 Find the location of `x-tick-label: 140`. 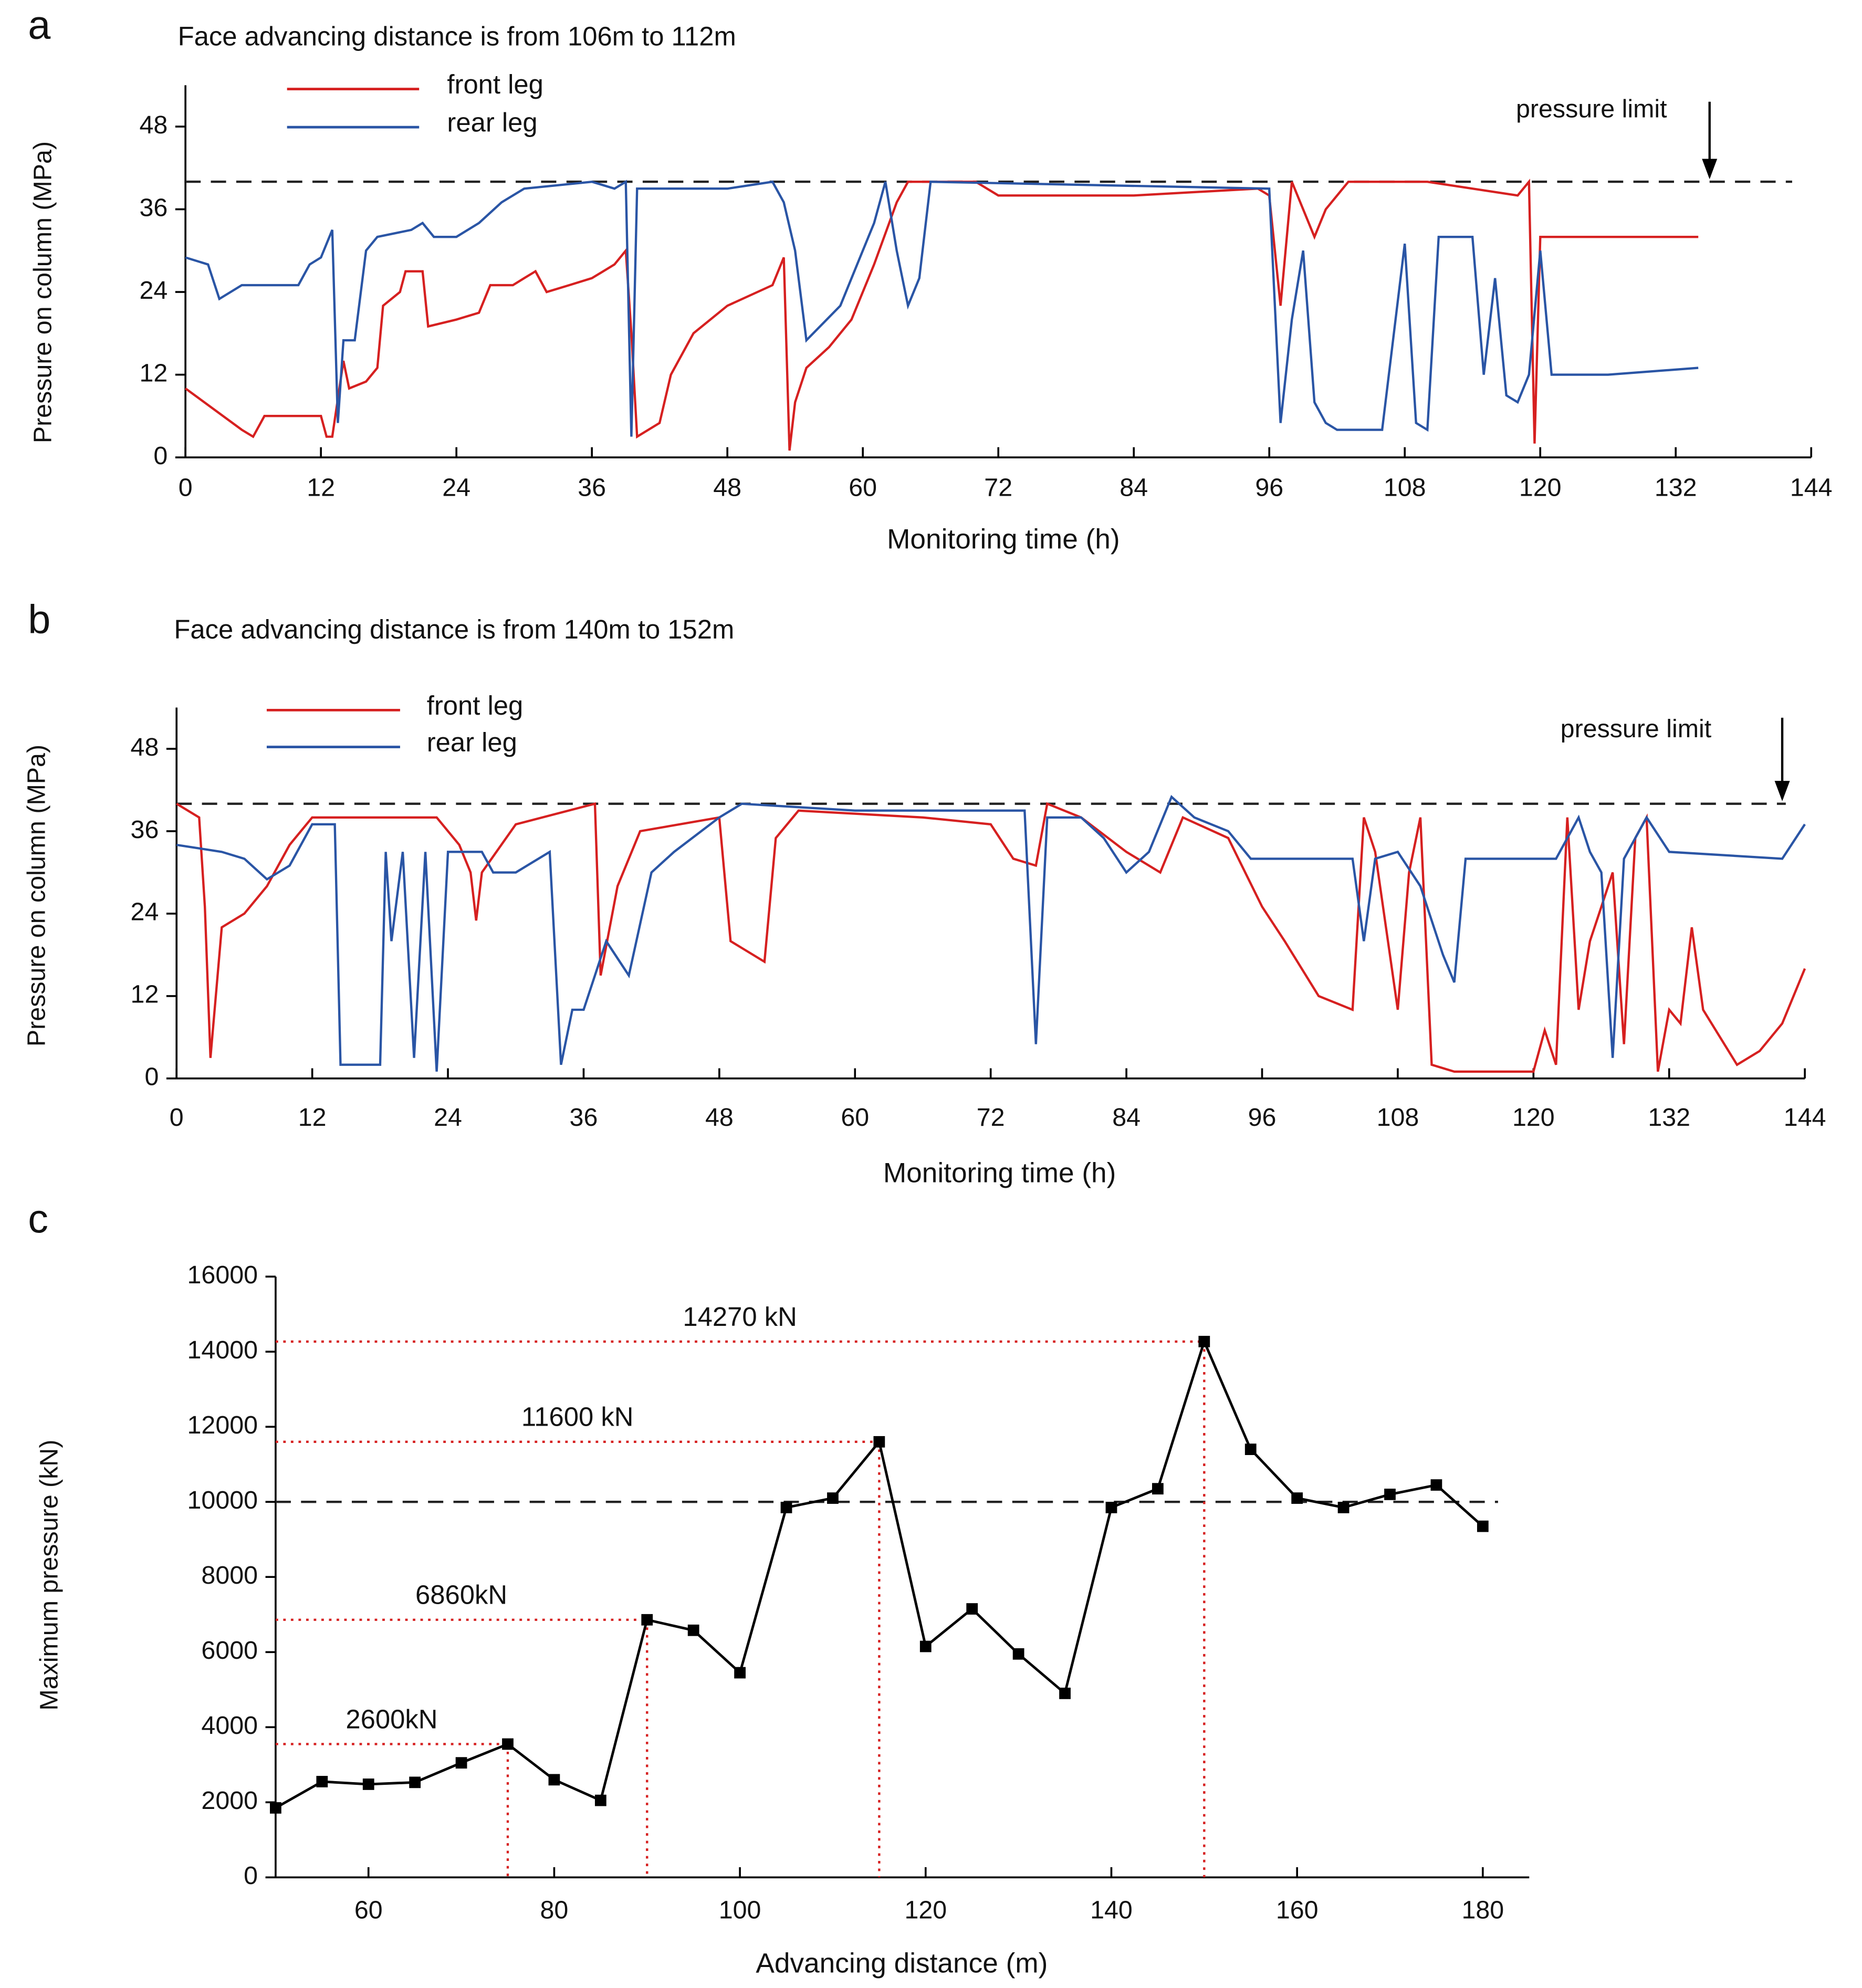

x-tick-label: 140 is located at coordinates (1111, 1910).